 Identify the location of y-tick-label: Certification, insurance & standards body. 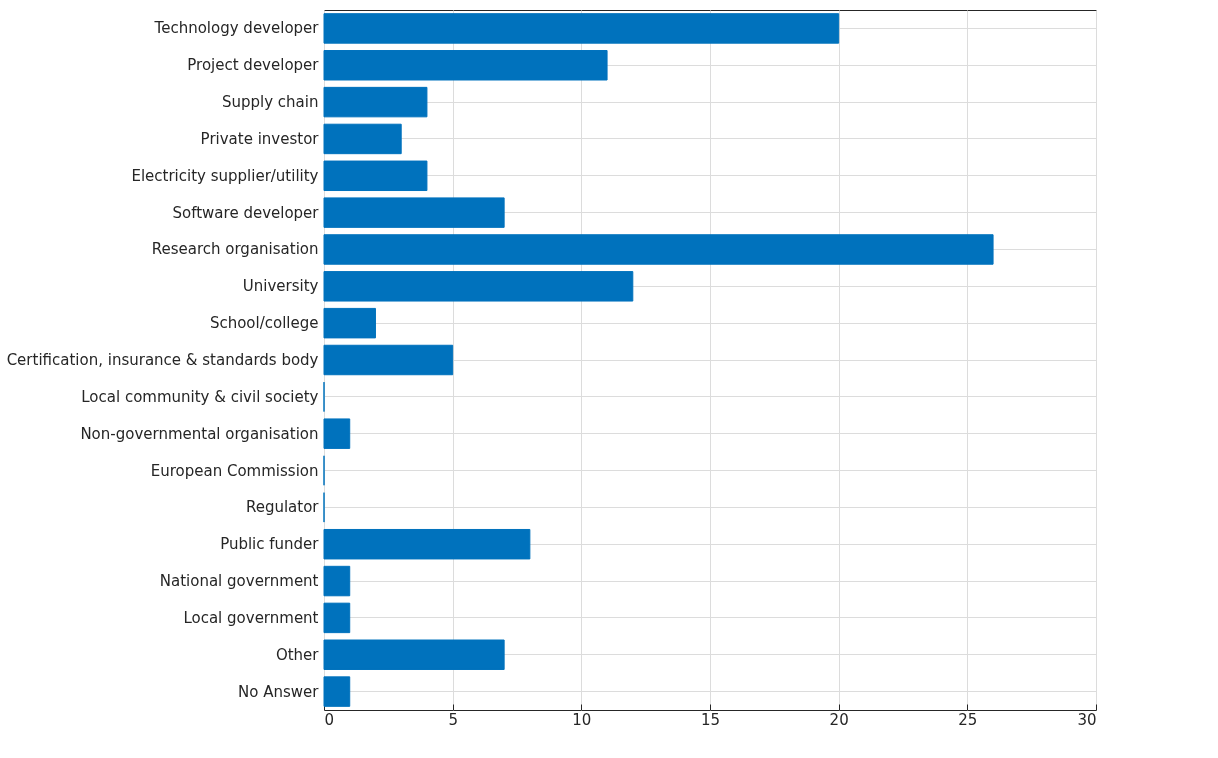
(162, 360).